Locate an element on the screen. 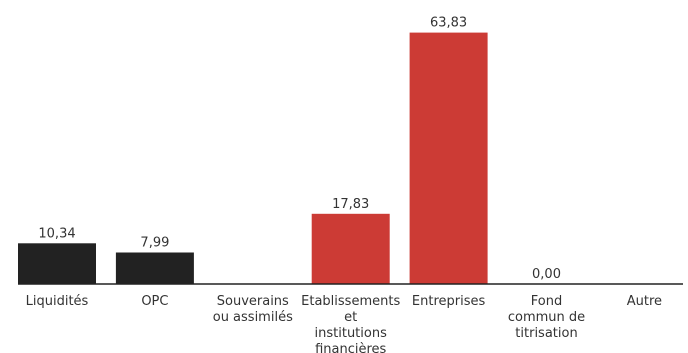  data-label-3: 17,83 is located at coordinates (350, 204).